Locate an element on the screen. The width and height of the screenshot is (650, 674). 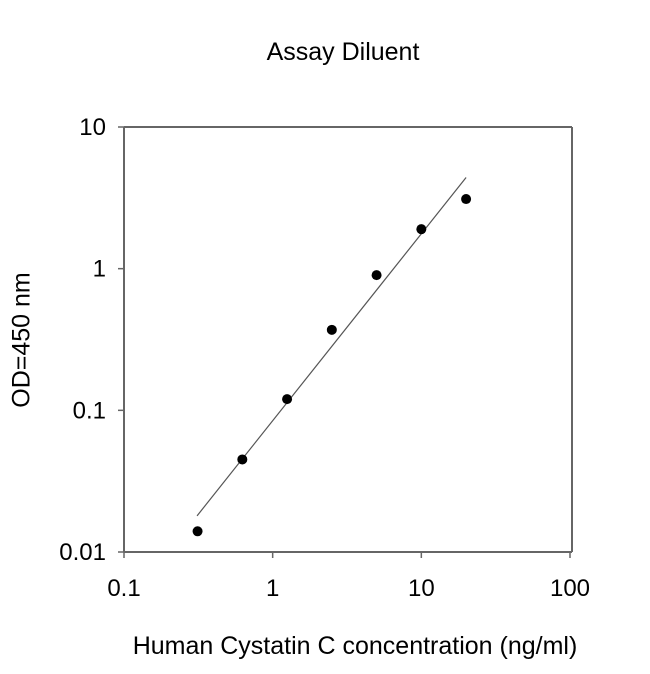
x-tick-label: 100 is located at coordinates (570, 588).